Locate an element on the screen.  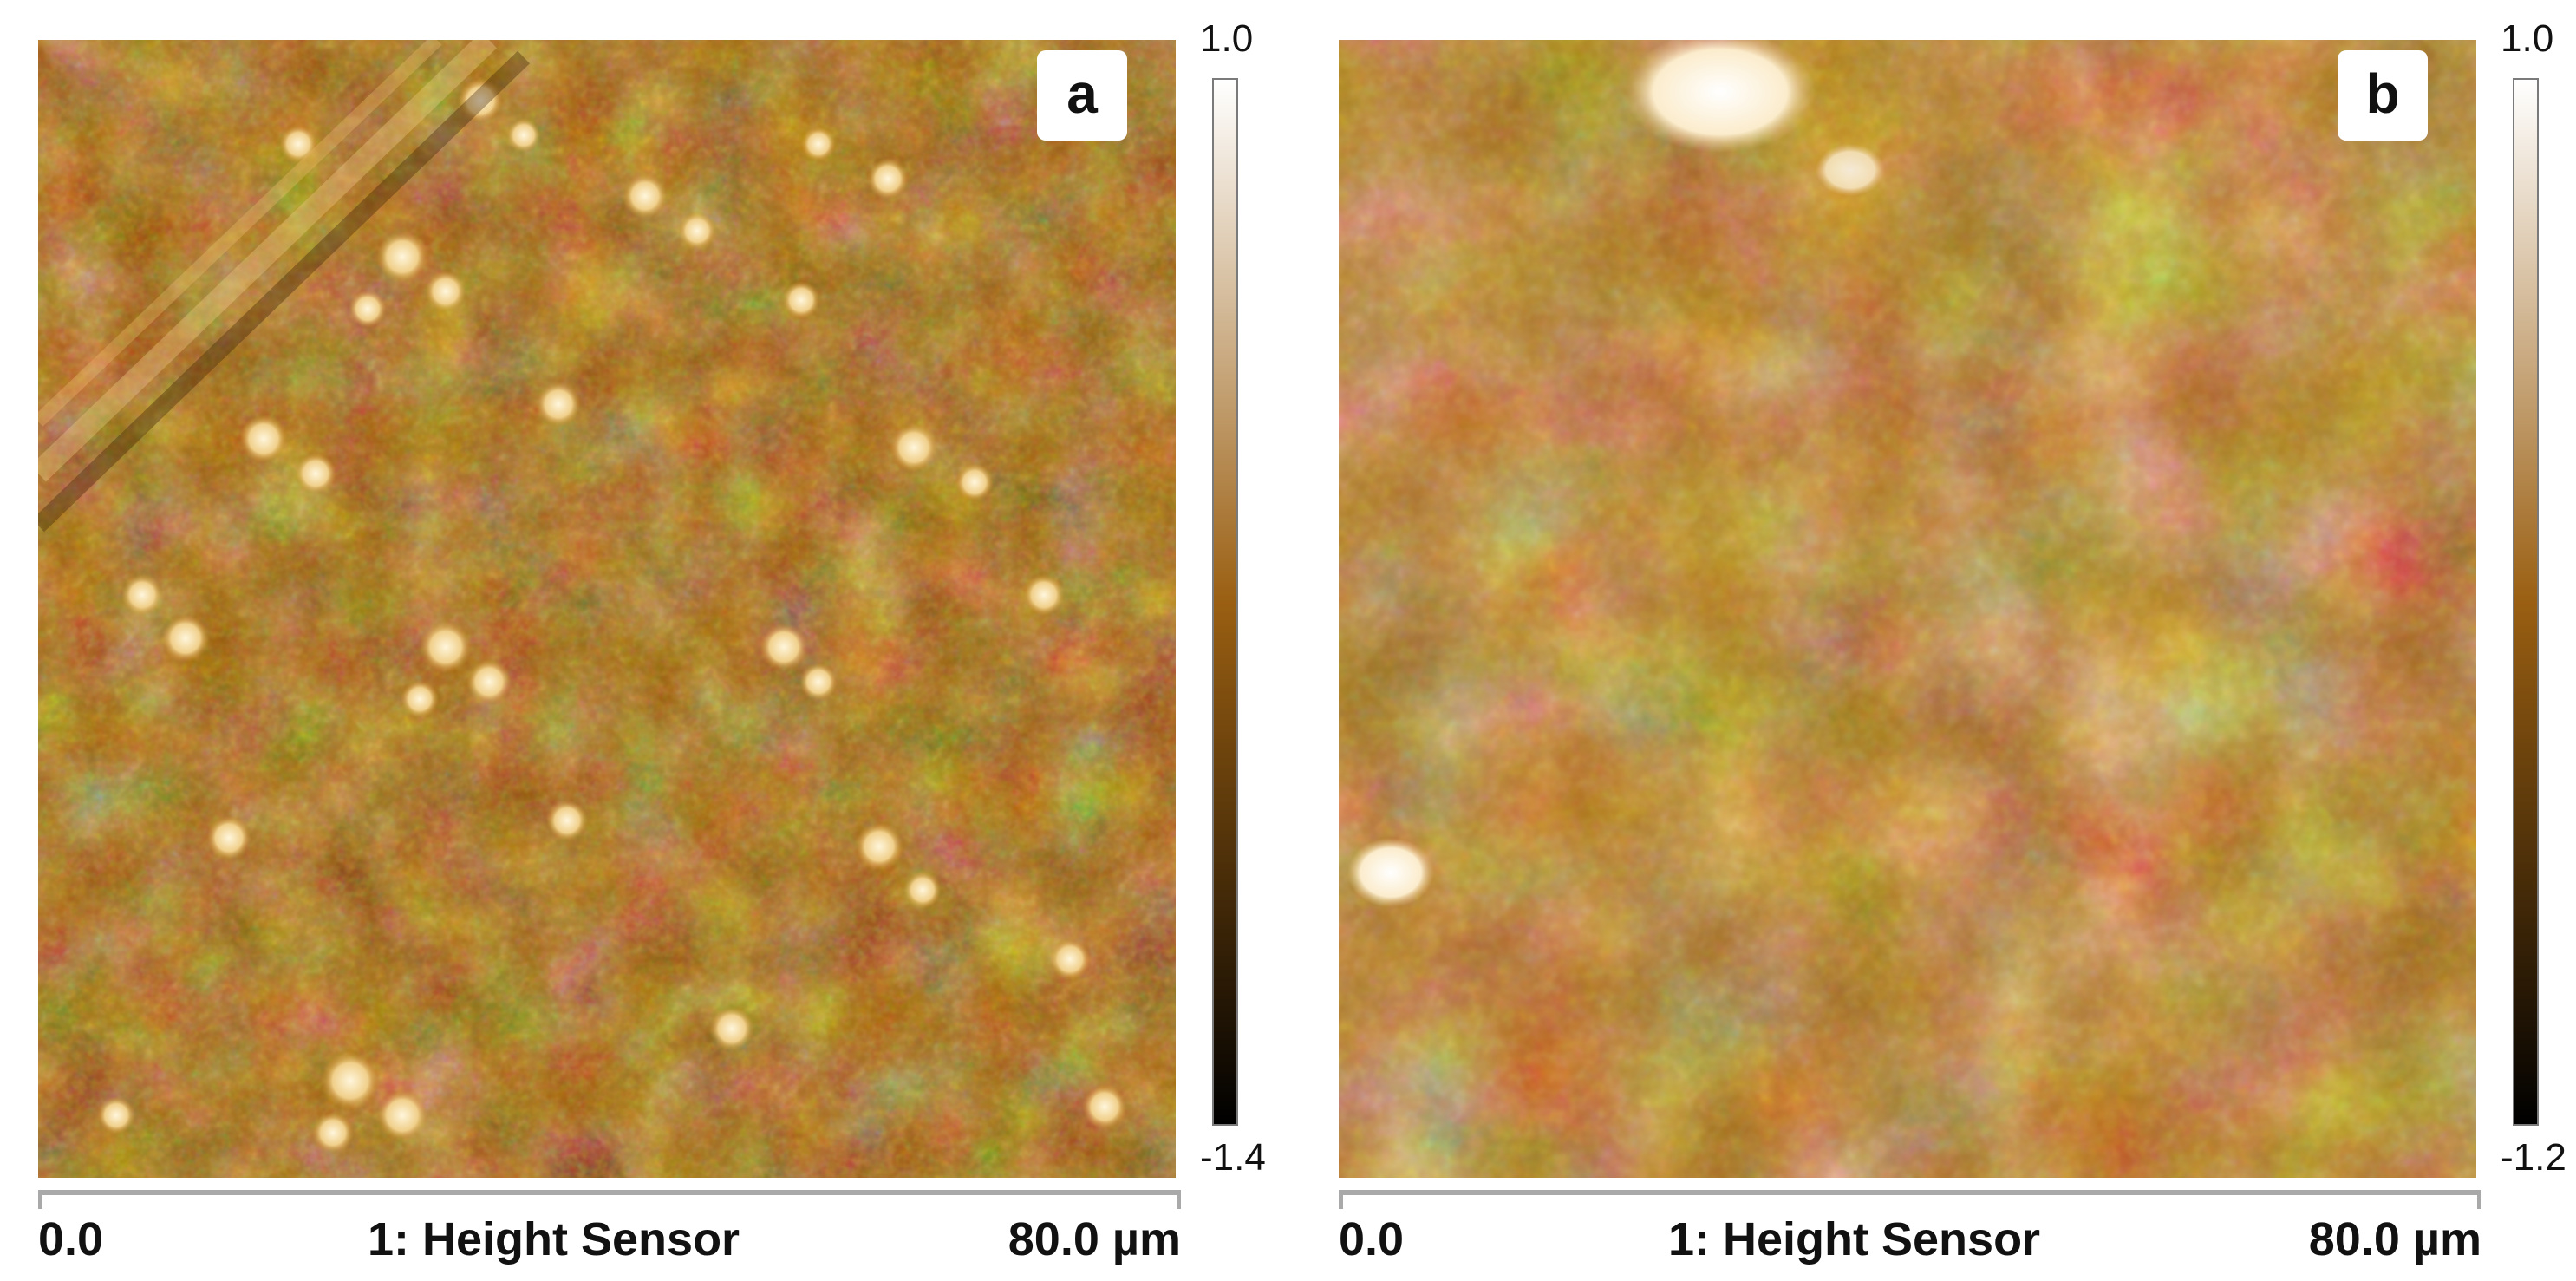
x-axis-labels-a: 0.0 1: Height Sensor 80.0 µm is located at coordinates (609, 1242).